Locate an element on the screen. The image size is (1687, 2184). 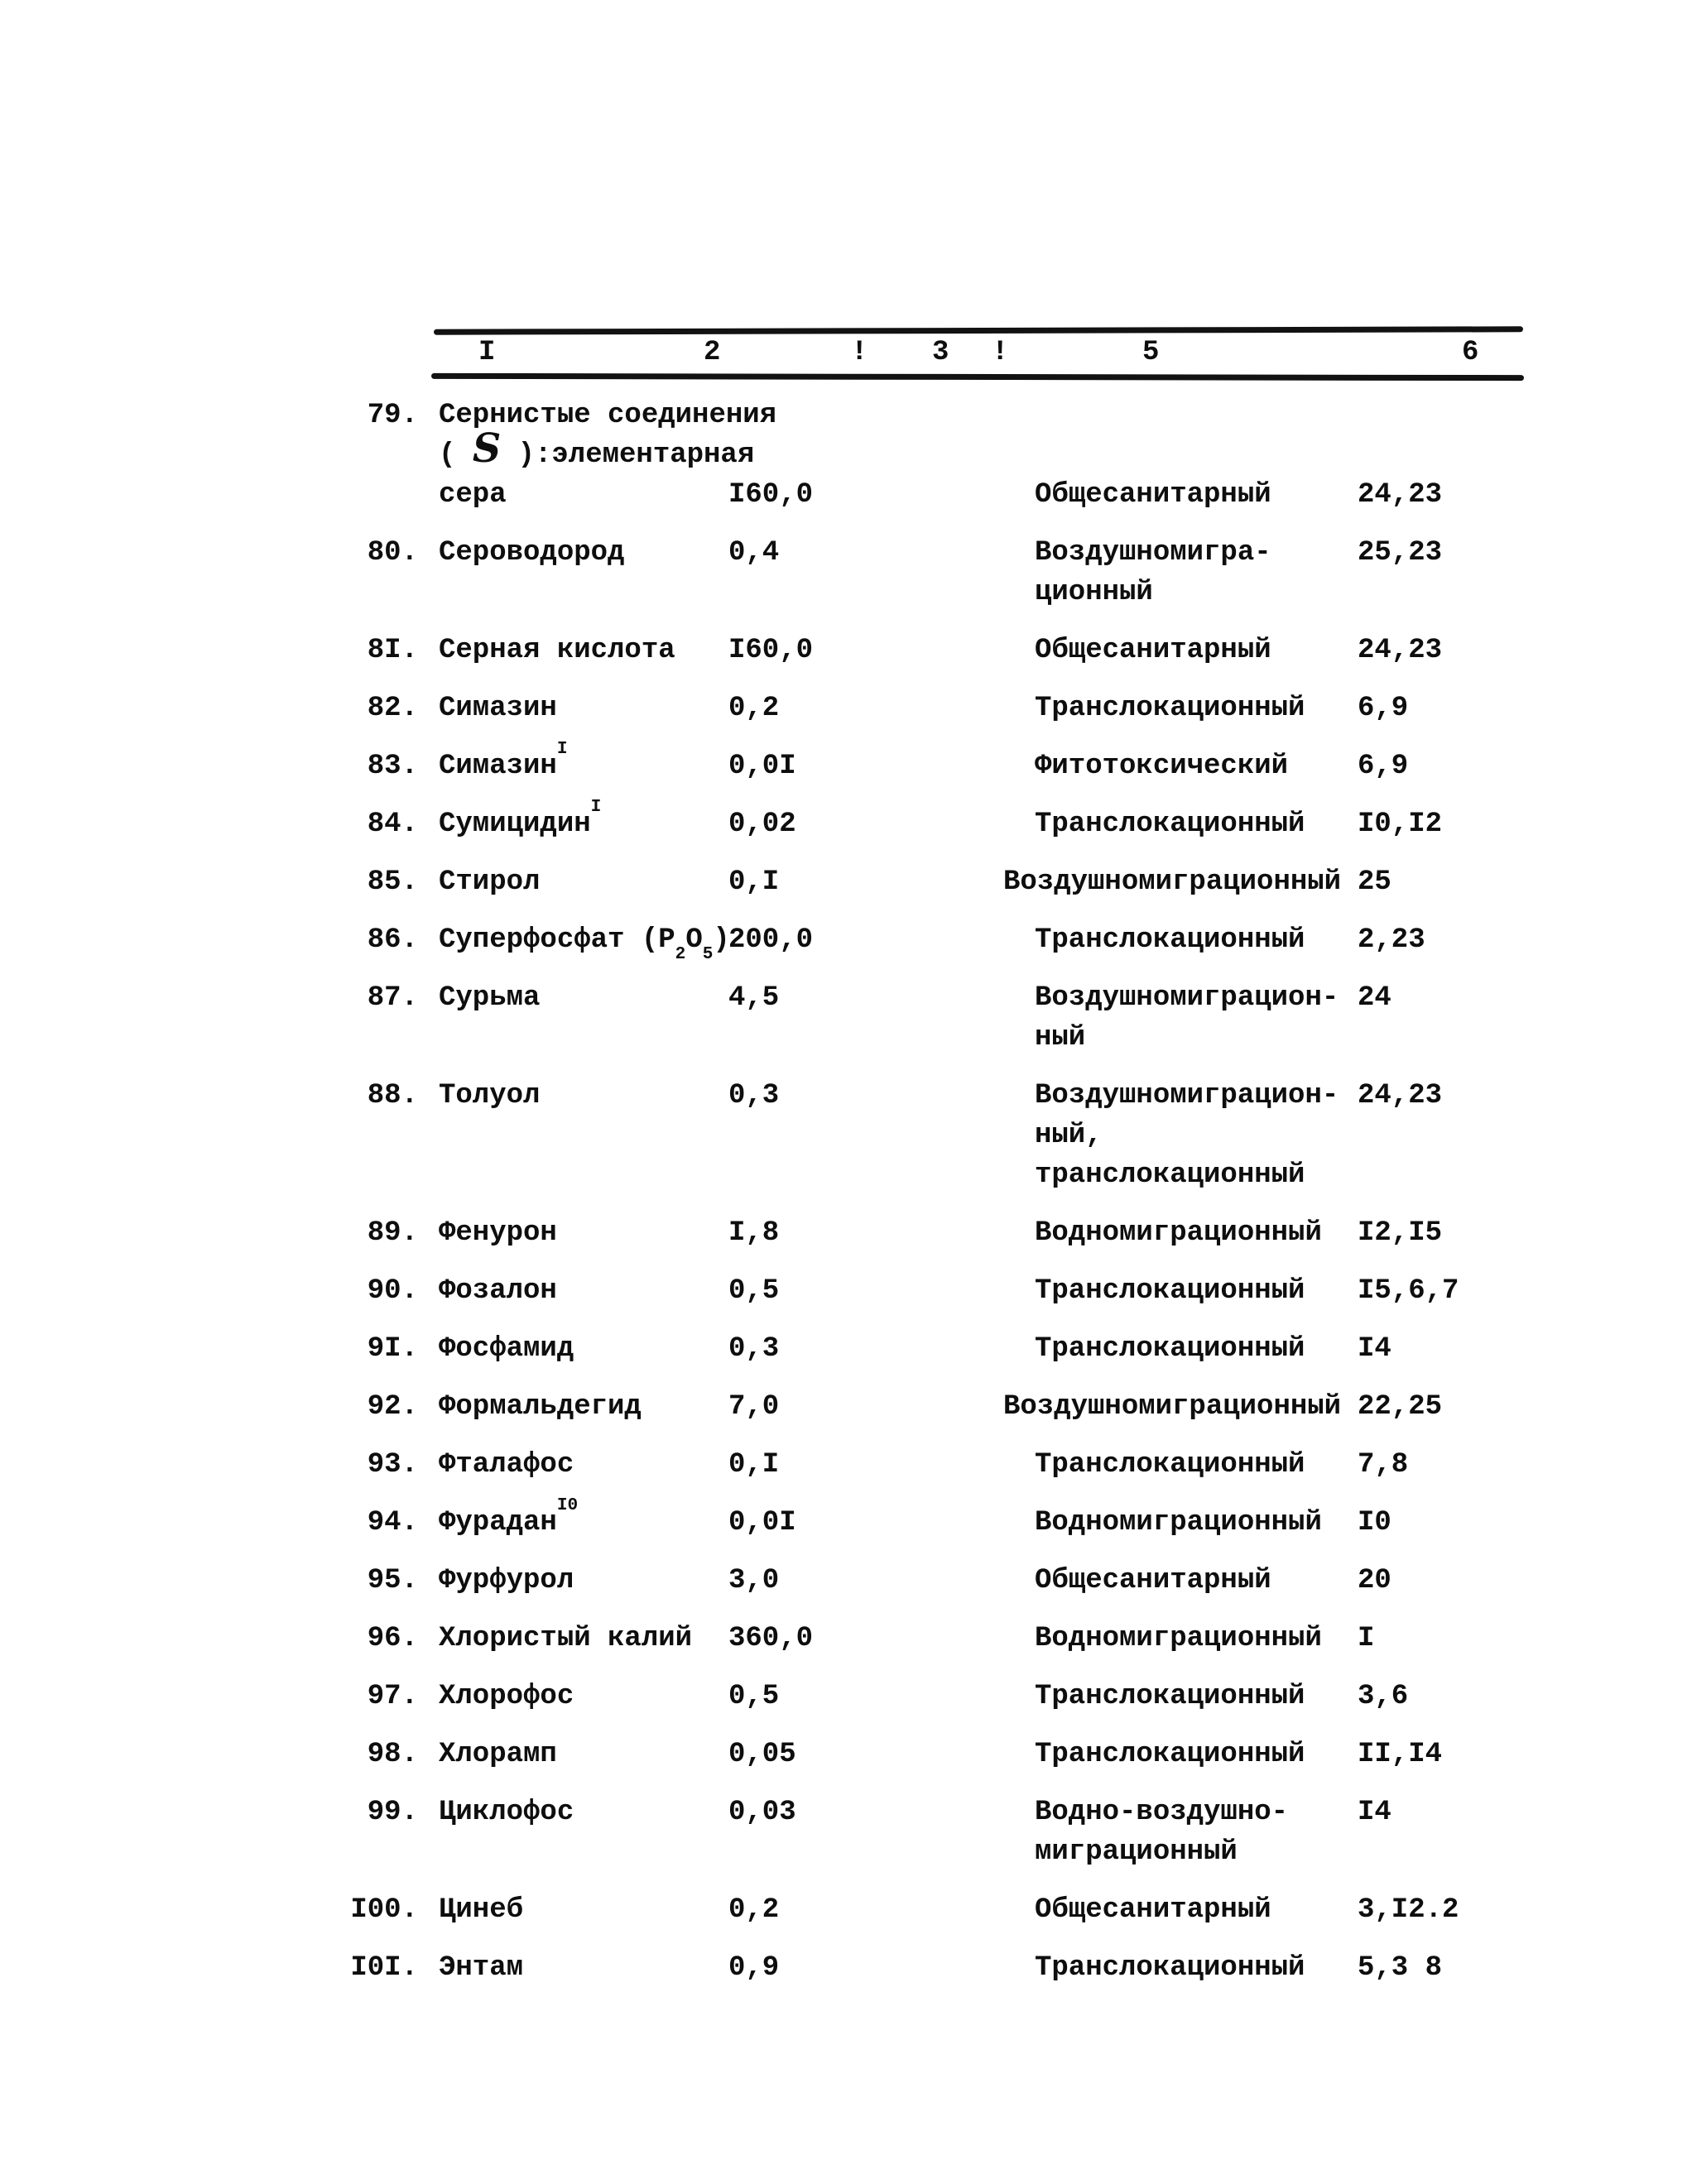
row-number: 92. is located at coordinates (392, 1407).